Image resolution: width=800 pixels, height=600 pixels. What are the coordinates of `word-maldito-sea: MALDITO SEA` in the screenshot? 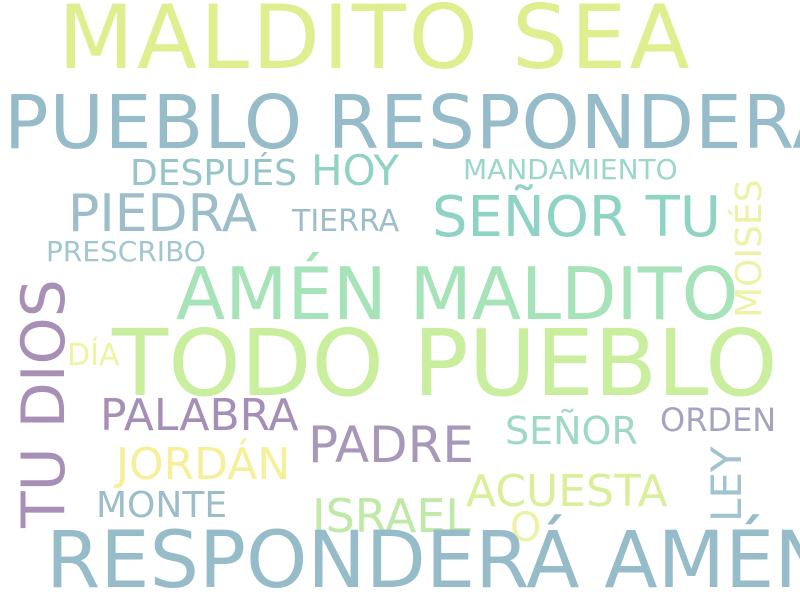 It's located at (375, 44).